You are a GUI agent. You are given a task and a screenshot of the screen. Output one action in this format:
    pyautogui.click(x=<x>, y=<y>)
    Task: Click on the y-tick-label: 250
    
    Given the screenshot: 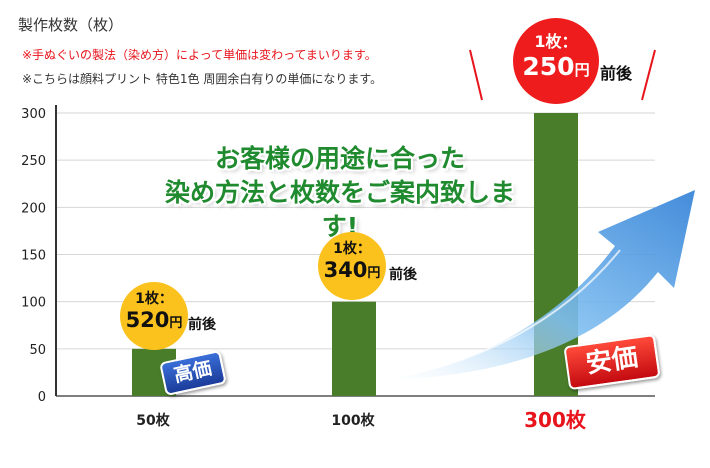 What is the action you would take?
    pyautogui.click(x=33, y=161)
    